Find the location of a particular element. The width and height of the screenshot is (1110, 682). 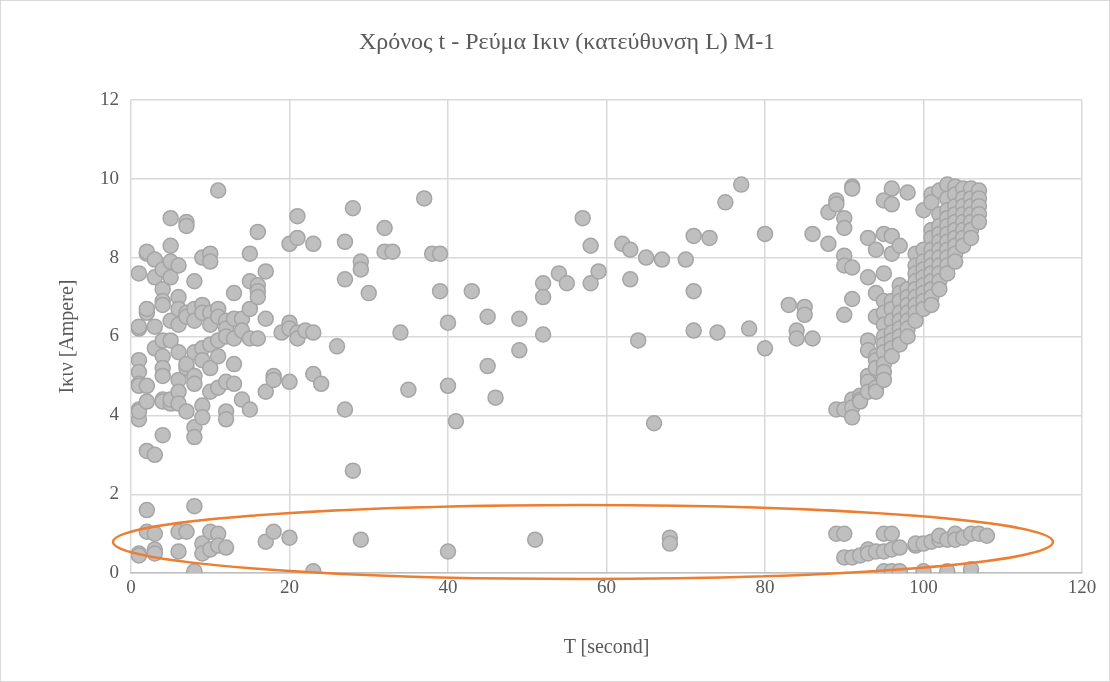

x-tick-label: 60 is located at coordinates (606, 586).